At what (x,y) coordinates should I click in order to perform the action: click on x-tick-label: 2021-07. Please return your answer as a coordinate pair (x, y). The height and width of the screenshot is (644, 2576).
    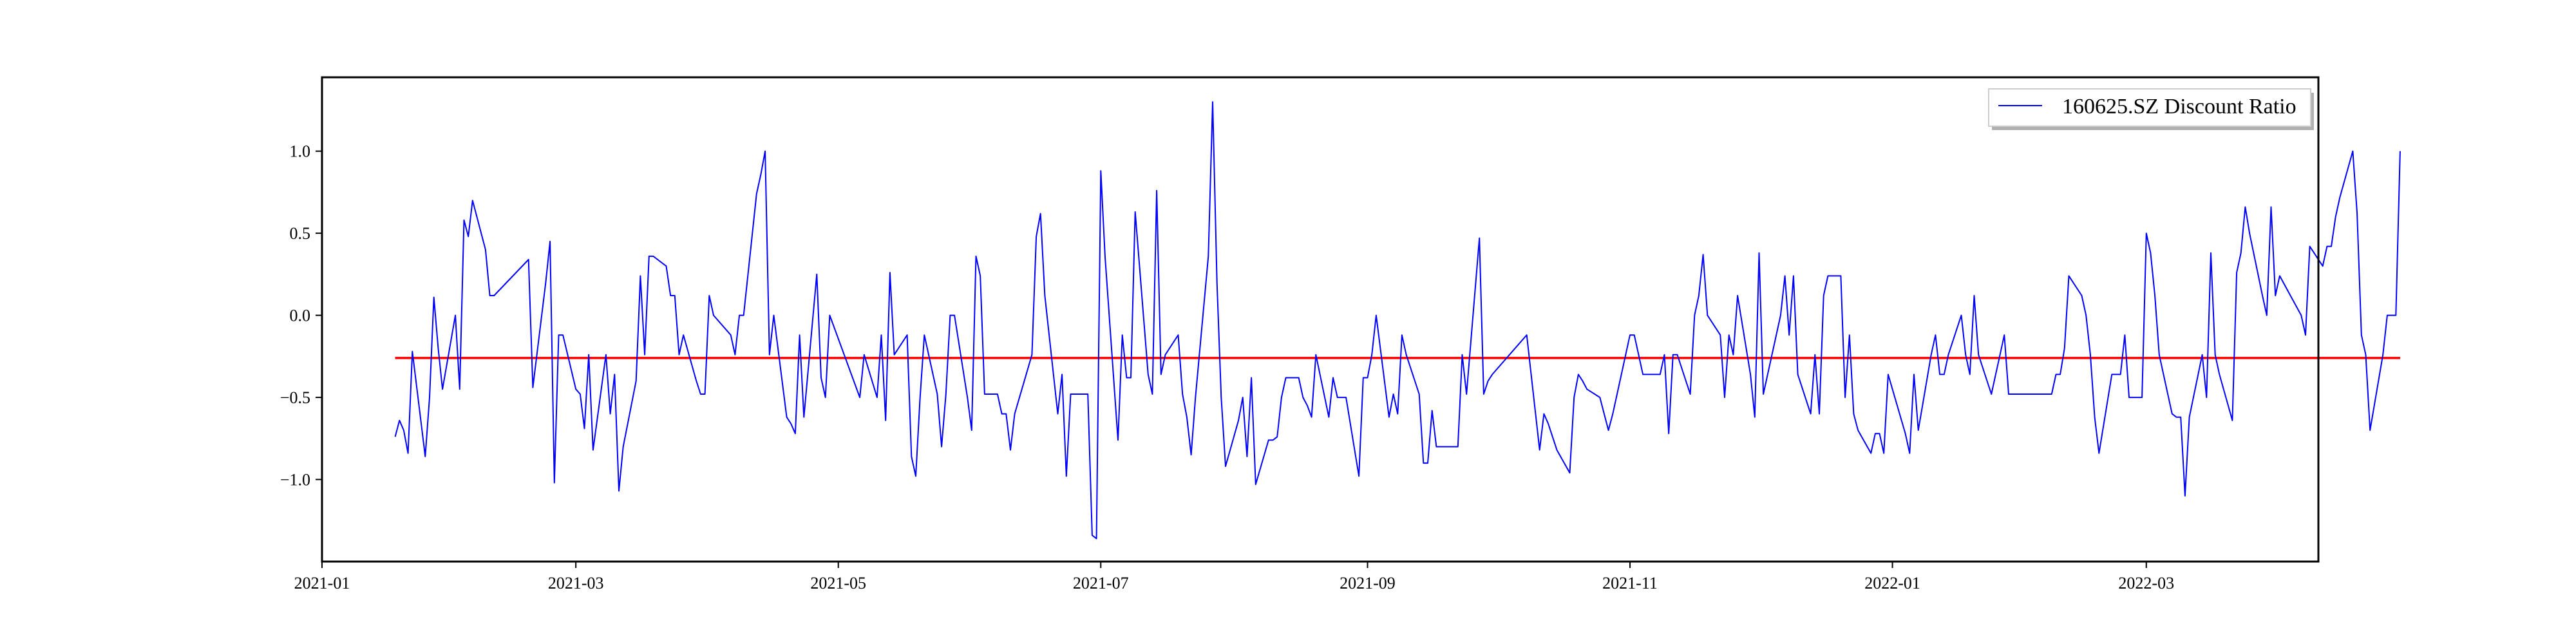
    Looking at the image, I should click on (1101, 583).